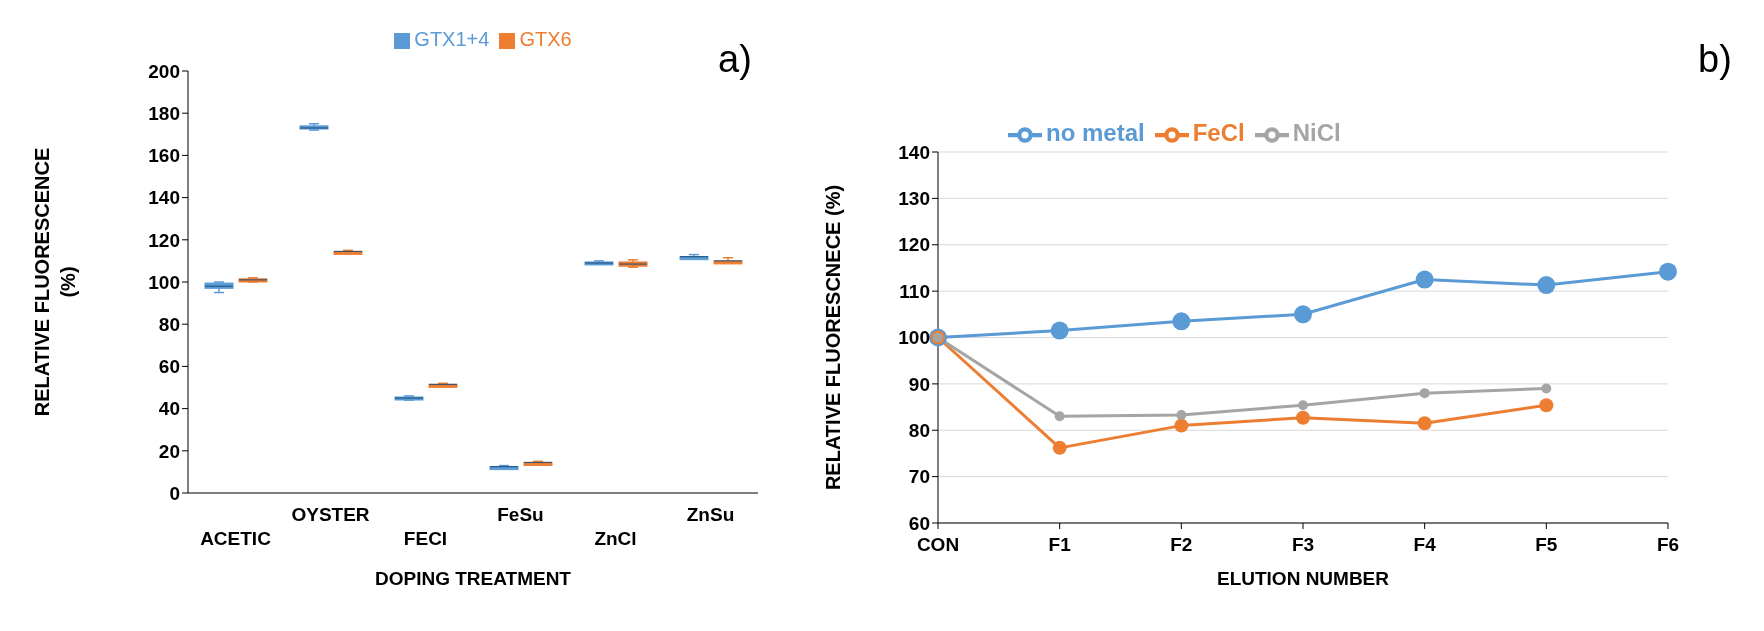  I want to click on x-tick-label: FECI, so click(425, 538).